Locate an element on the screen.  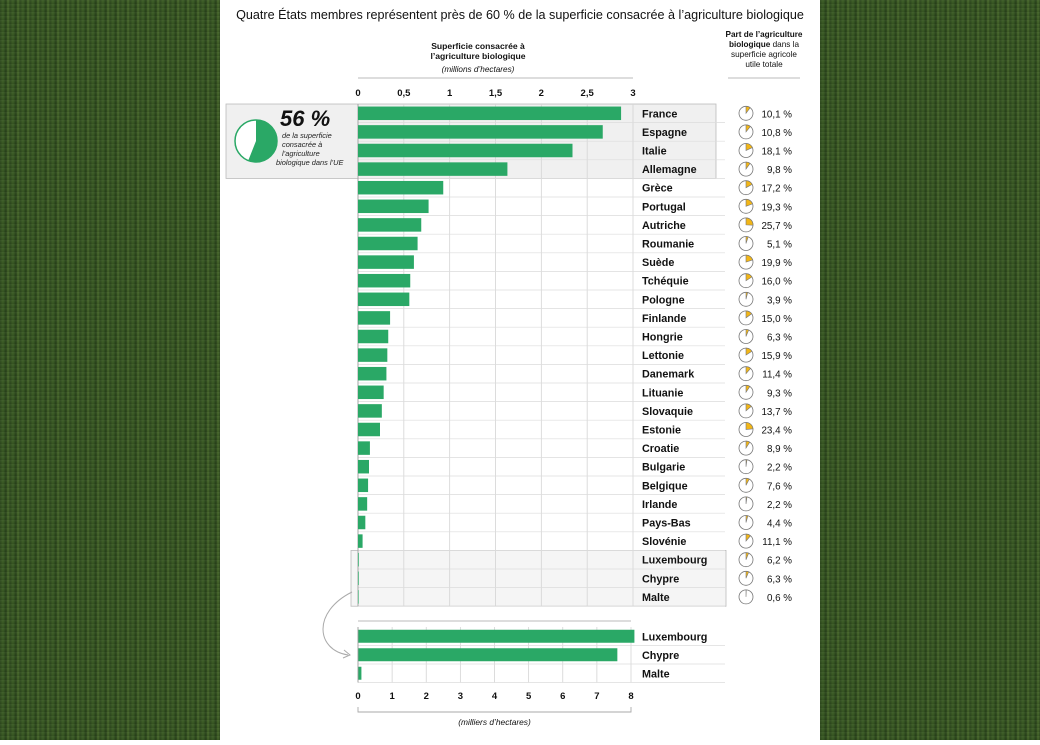
share-value: 8,9 % is located at coordinates (779, 449).